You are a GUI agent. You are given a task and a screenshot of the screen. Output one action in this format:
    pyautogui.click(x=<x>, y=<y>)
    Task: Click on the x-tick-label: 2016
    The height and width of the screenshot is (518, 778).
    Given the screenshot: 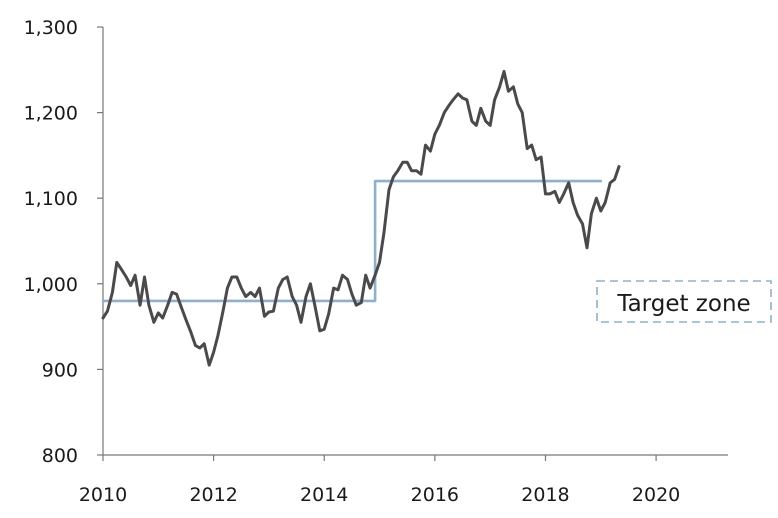 What is the action you would take?
    pyautogui.click(x=435, y=495)
    